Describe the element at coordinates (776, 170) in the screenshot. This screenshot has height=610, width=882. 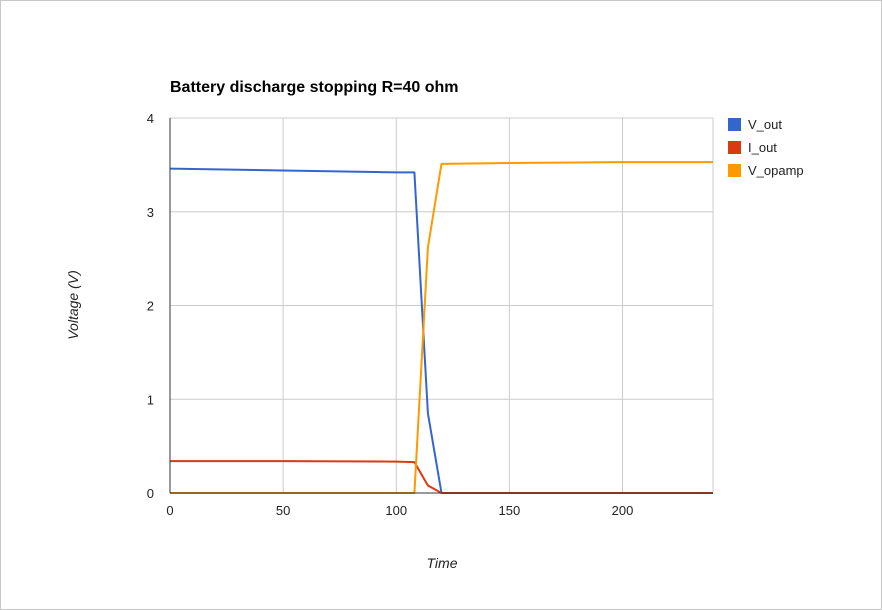
I see `legend-label: V_opamp` at that location.